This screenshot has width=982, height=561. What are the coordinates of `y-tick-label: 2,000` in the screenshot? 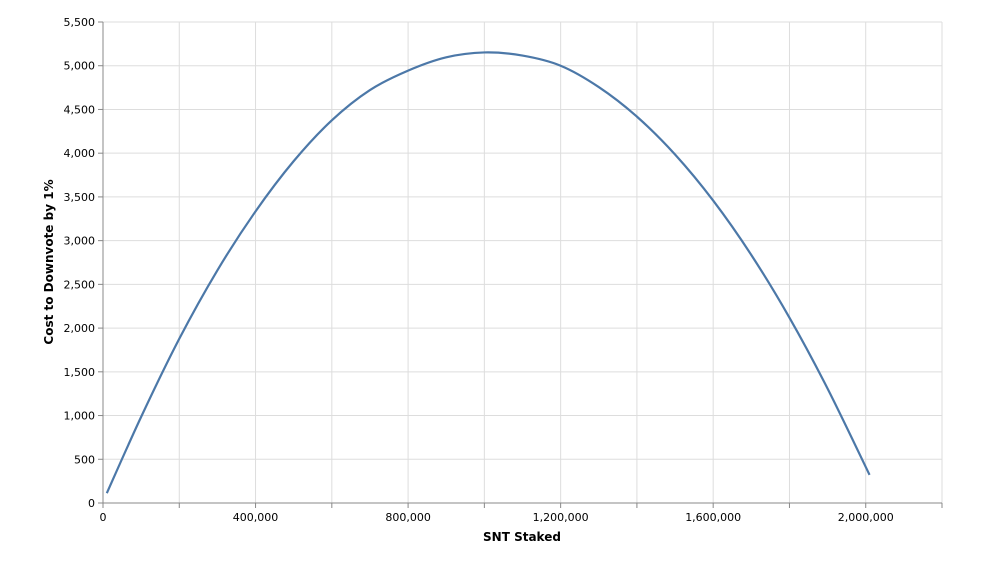 It's located at (80, 328).